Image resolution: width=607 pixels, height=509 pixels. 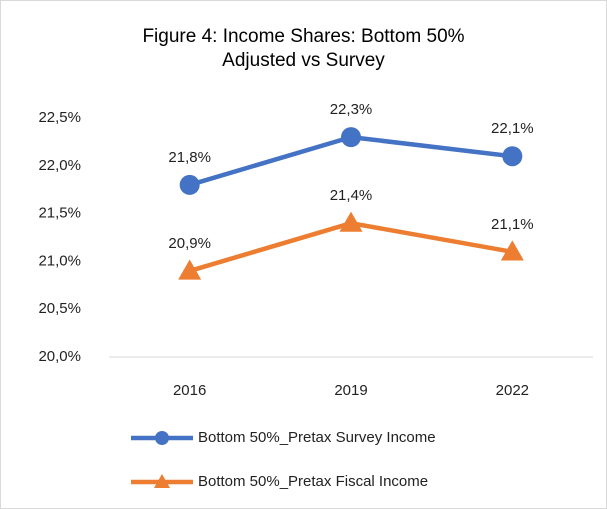 What do you see at coordinates (59, 356) in the screenshot?
I see `y-tick-label: 20,0%` at bounding box center [59, 356].